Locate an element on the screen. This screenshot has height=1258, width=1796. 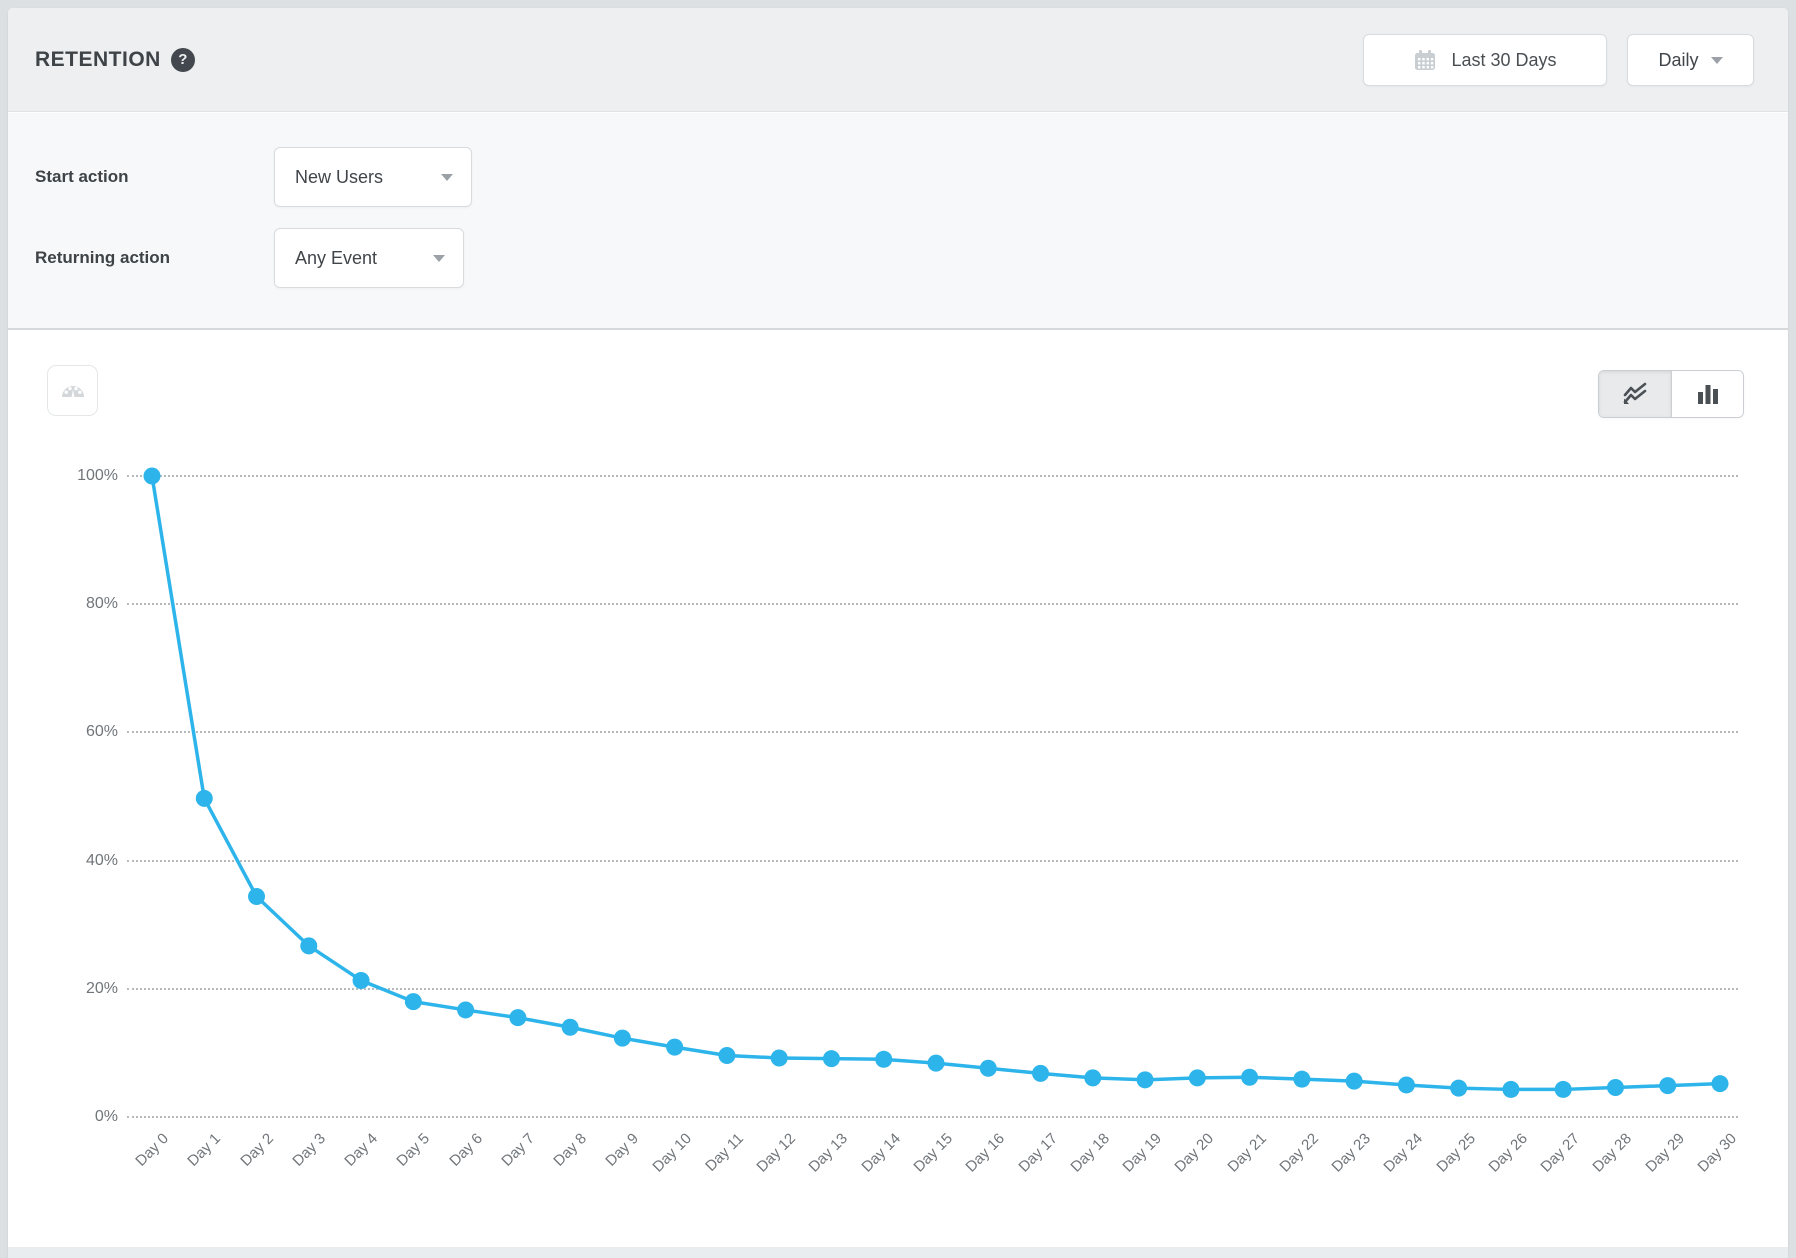
start-action-dropdown: New Users is located at coordinates (373, 177).